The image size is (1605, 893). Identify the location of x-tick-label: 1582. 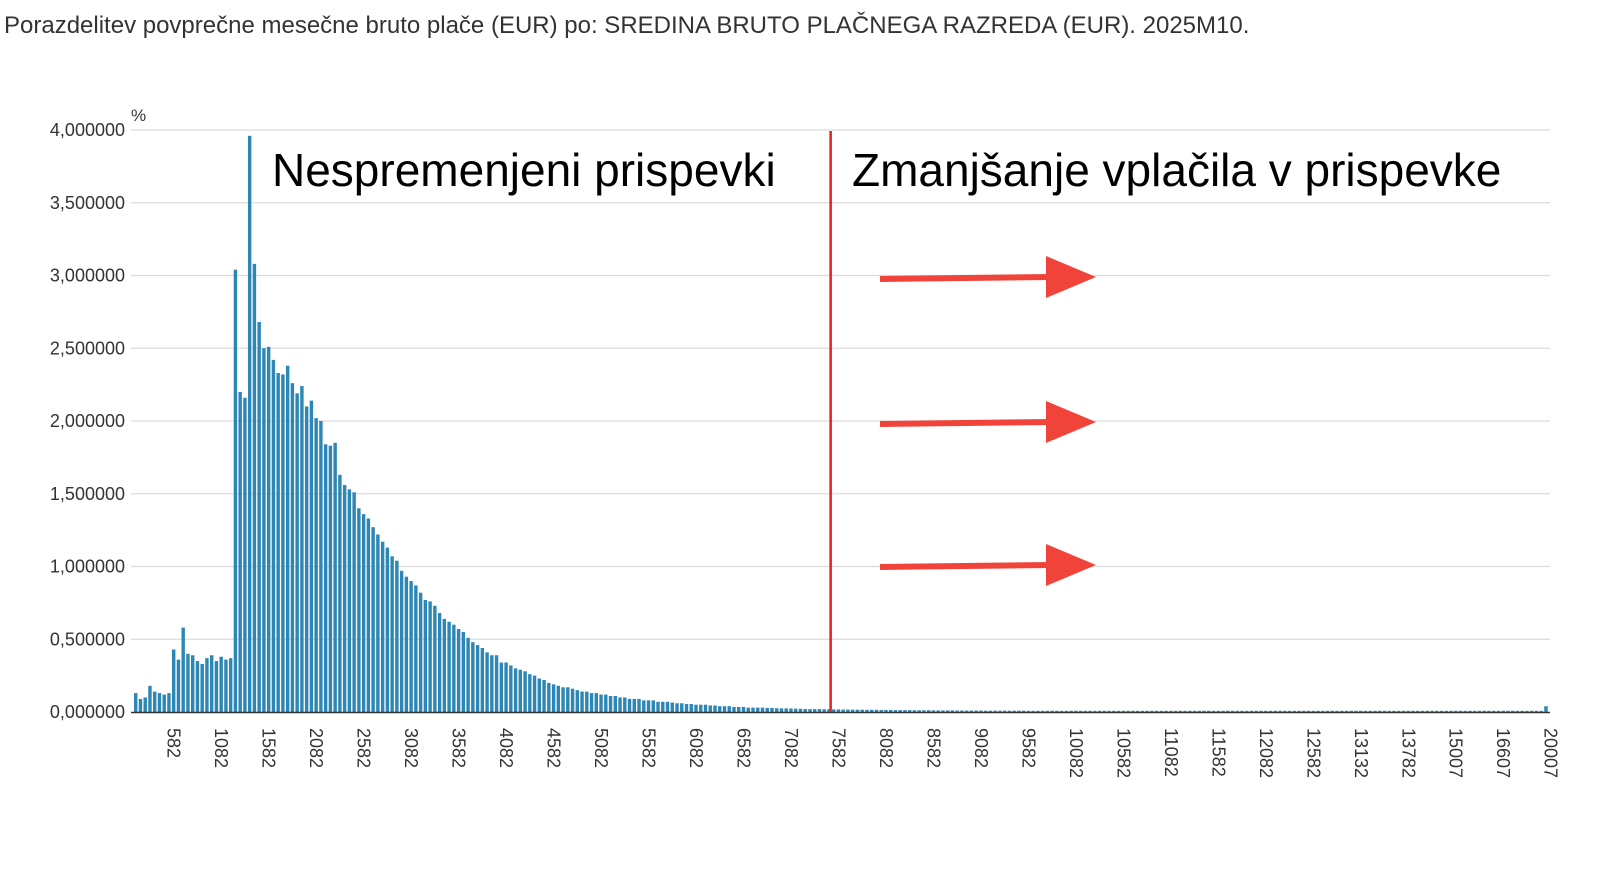
(269, 748).